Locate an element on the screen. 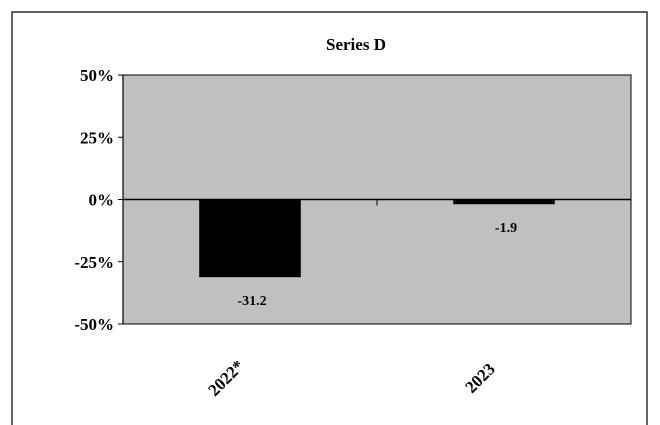  y-tick-label: -25% is located at coordinates (94, 262).